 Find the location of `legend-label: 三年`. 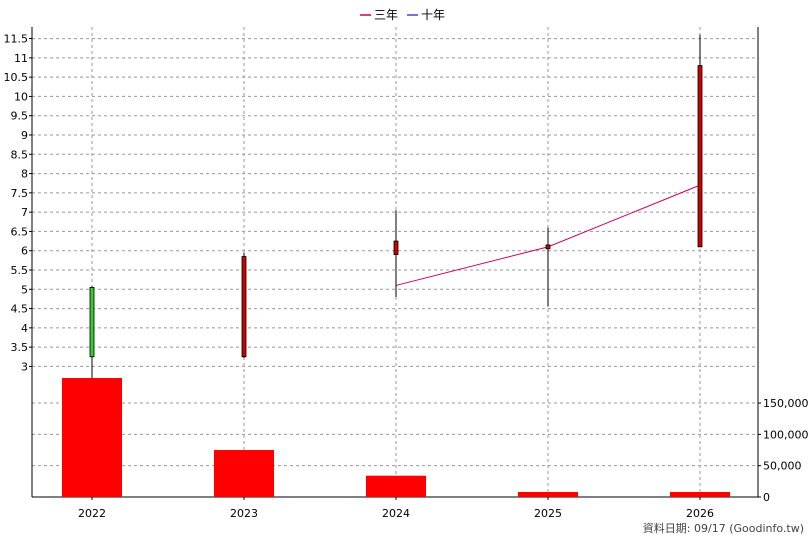

legend-label: 三年 is located at coordinates (386, 15).